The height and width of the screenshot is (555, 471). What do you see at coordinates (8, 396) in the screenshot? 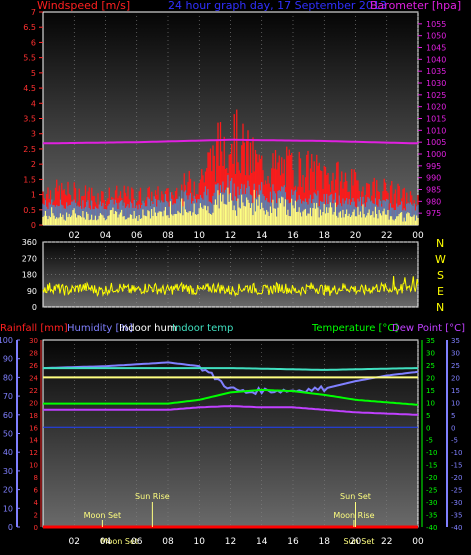
I see `y-tick-label: 70` at bounding box center [8, 396].